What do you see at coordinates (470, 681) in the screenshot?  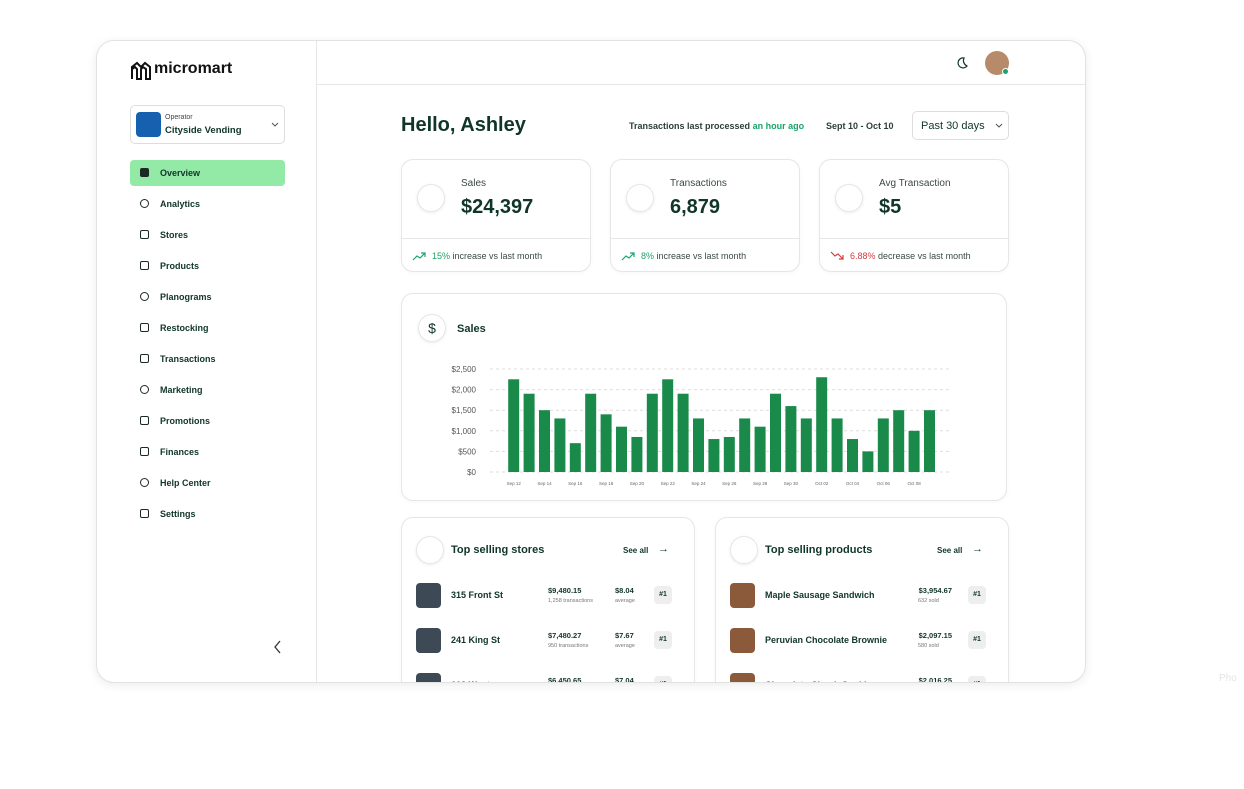 I see `row-name: 613 West` at bounding box center [470, 681].